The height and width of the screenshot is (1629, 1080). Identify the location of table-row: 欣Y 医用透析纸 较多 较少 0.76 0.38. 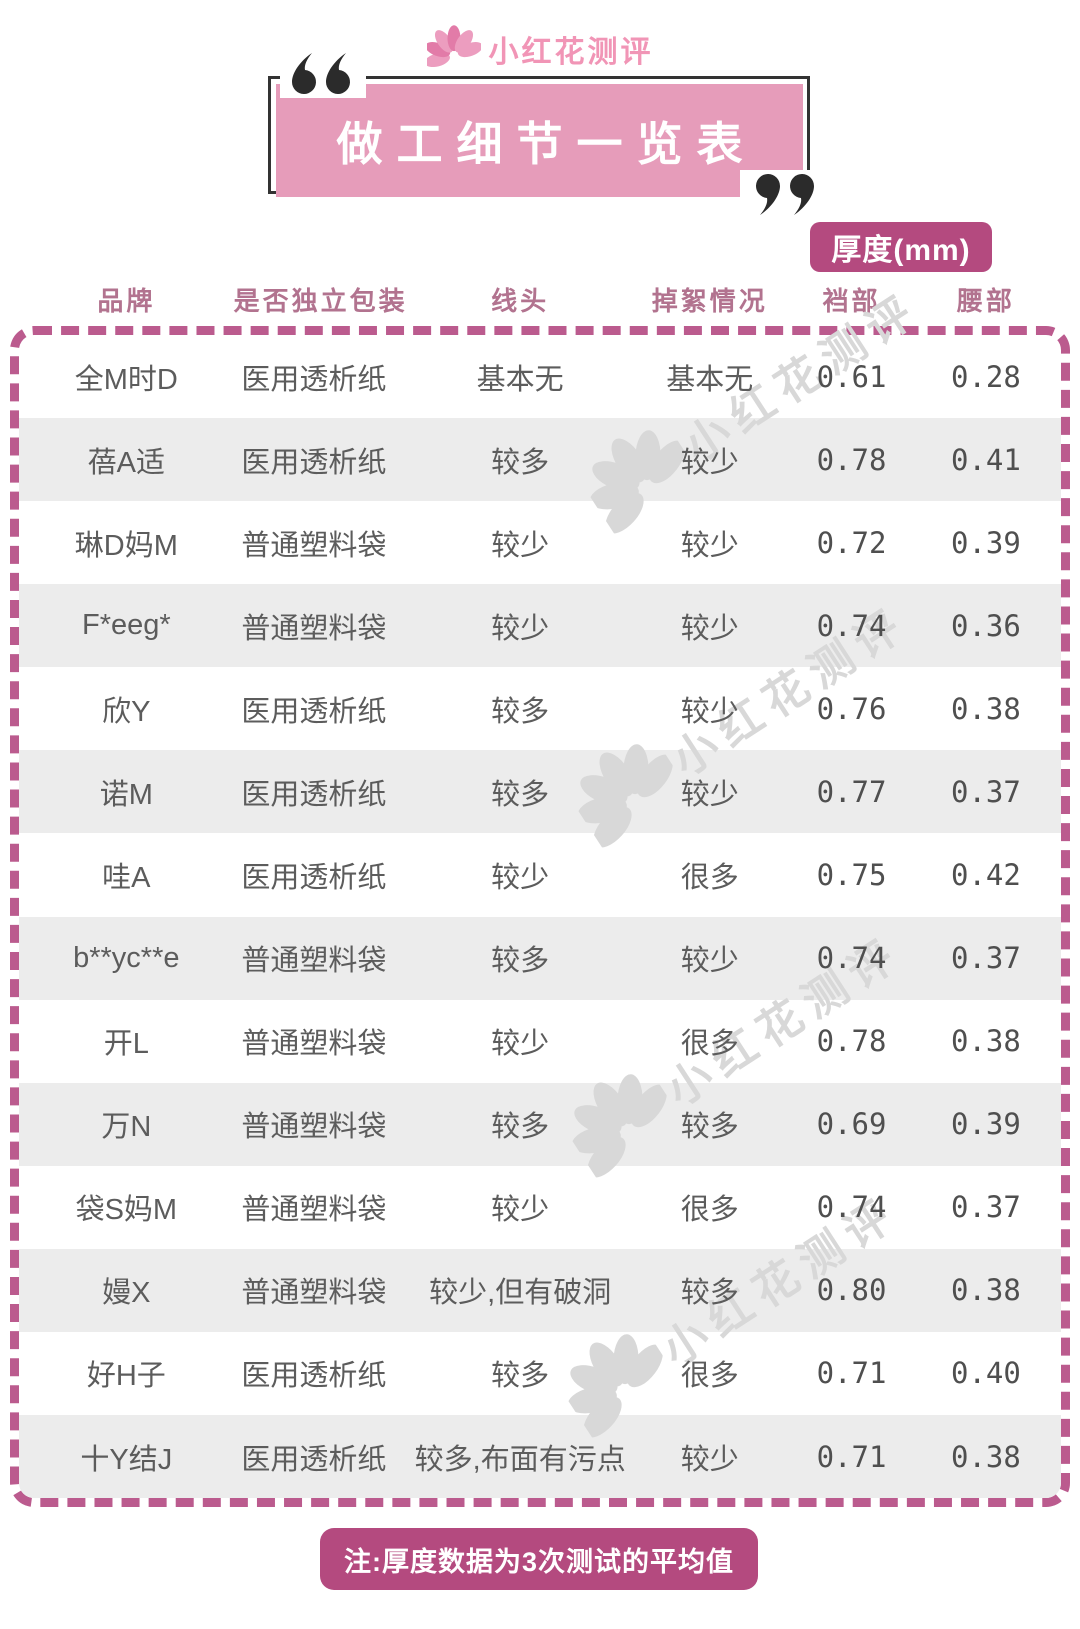
(540, 708).